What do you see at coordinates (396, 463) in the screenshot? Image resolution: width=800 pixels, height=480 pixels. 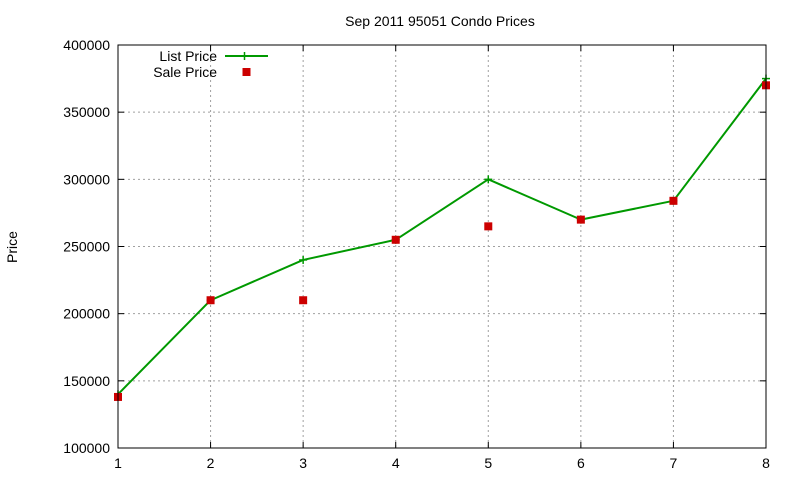 I see `x-tick-label: 4` at bounding box center [396, 463].